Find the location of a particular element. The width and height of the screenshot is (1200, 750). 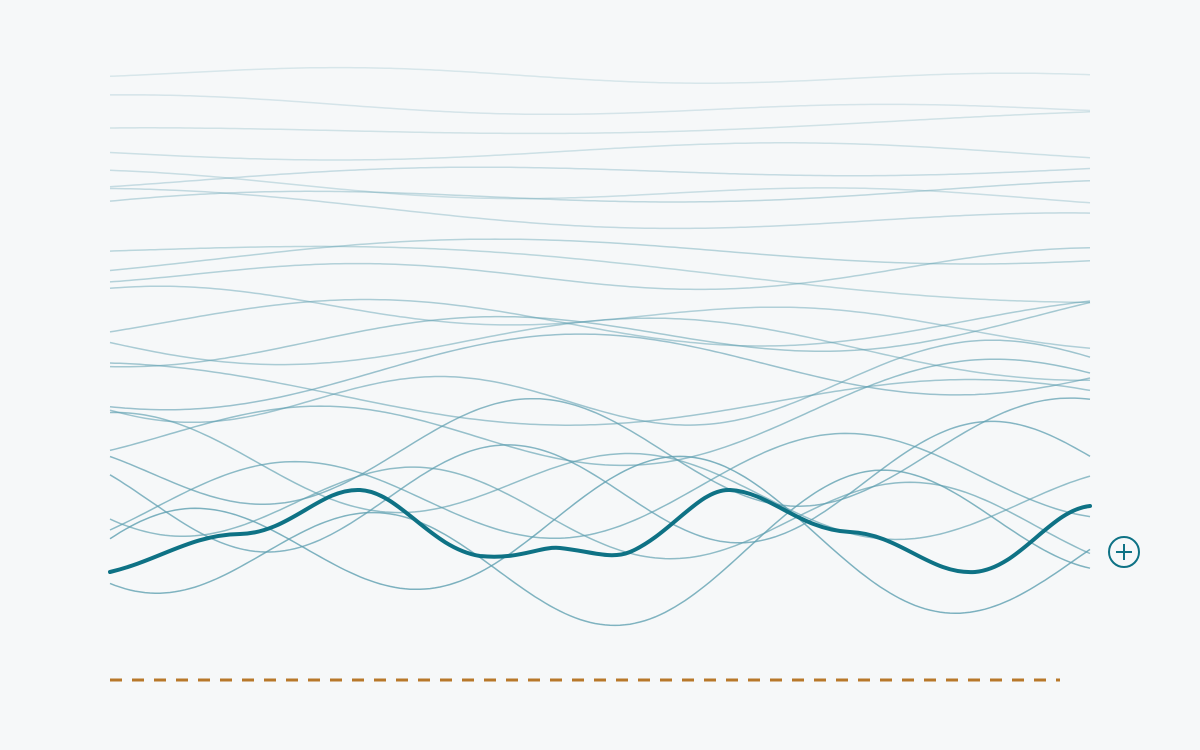

highlighted-wave is located at coordinates (600, 531).